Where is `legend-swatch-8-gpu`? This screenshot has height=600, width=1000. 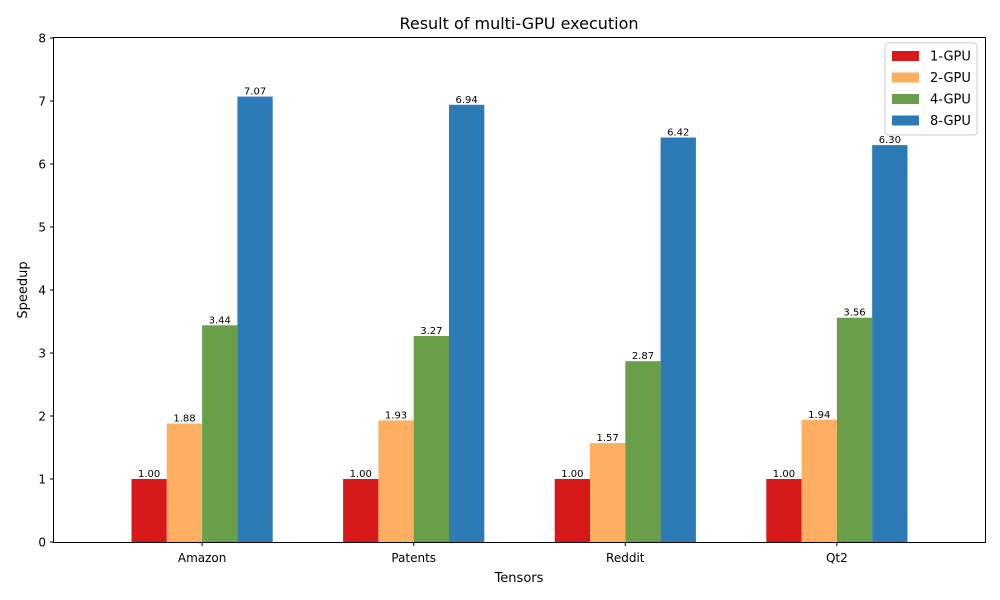
legend-swatch-8-gpu is located at coordinates (905, 120).